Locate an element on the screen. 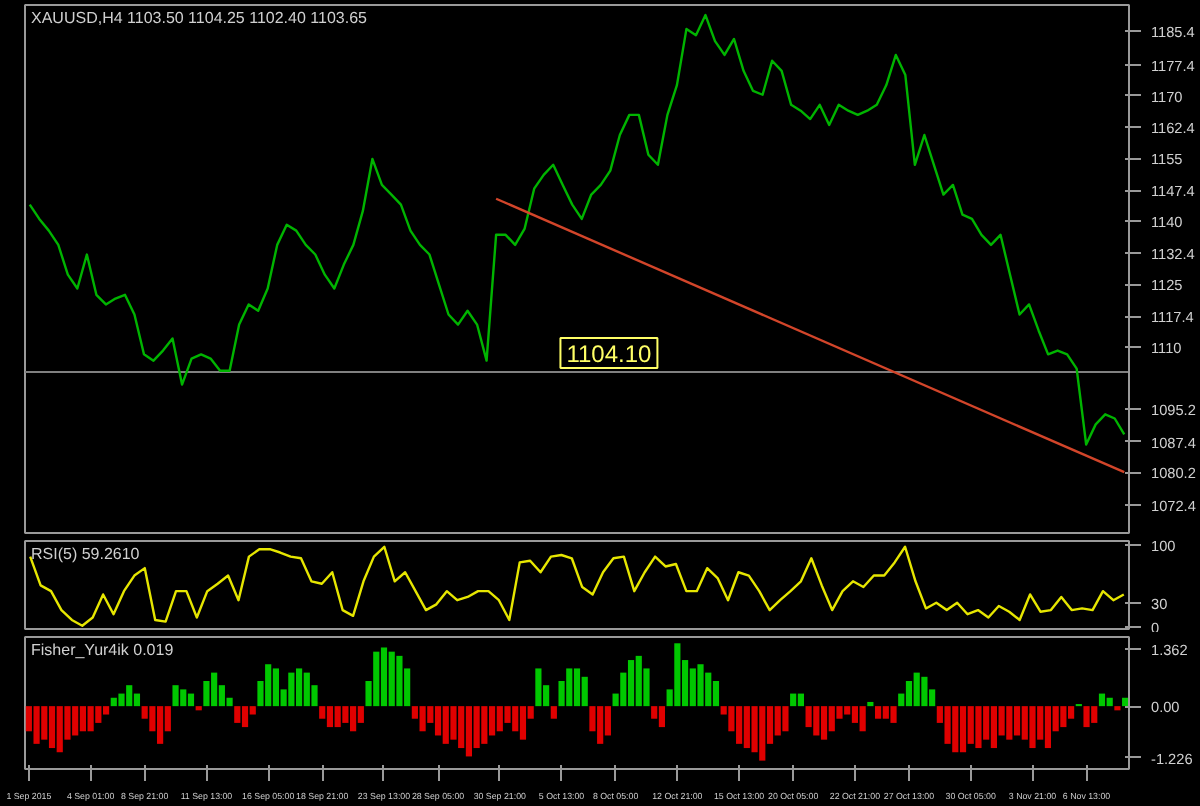 Image resolution: width=1200 pixels, height=806 pixels. chart-title: Fisher_Yur4ik 0.019 is located at coordinates (103, 650).